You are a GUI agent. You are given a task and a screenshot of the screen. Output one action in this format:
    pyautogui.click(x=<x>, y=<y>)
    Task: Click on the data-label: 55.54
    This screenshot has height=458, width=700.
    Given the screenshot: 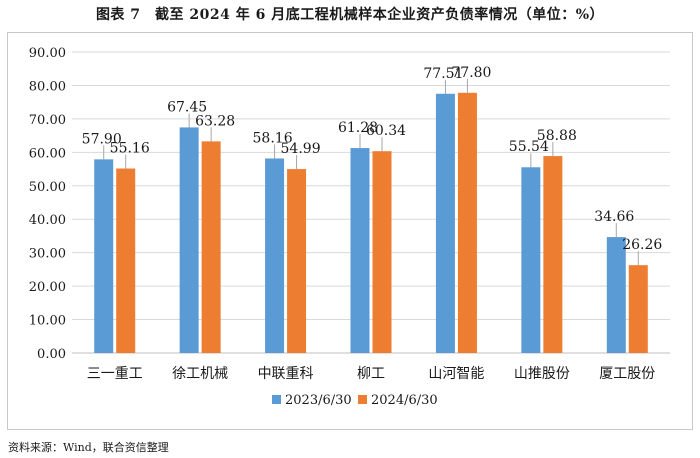 What is the action you would take?
    pyautogui.click(x=529, y=147)
    